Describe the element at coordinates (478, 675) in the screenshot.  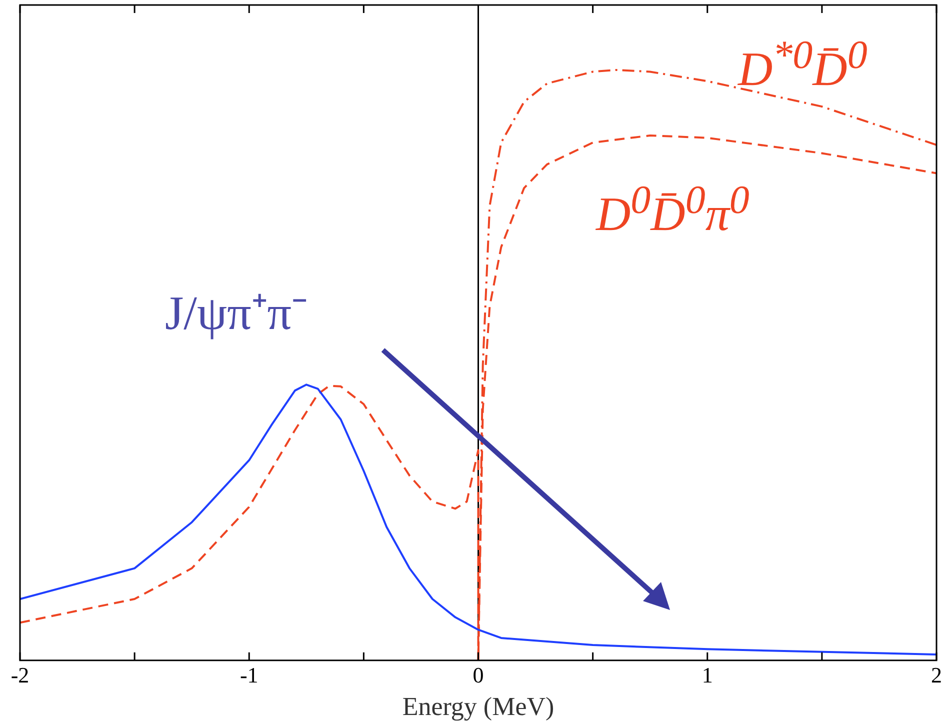
I see `x-tick-label: 0` at that location.